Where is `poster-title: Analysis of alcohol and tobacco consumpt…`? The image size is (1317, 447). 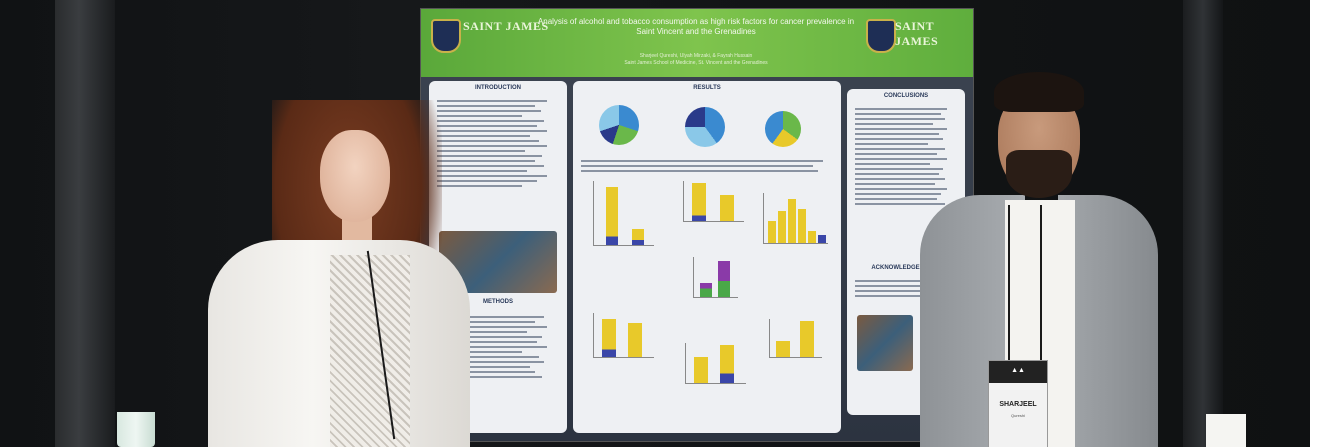 poster-title: Analysis of alcohol and tobacco consumpt… is located at coordinates (696, 26).